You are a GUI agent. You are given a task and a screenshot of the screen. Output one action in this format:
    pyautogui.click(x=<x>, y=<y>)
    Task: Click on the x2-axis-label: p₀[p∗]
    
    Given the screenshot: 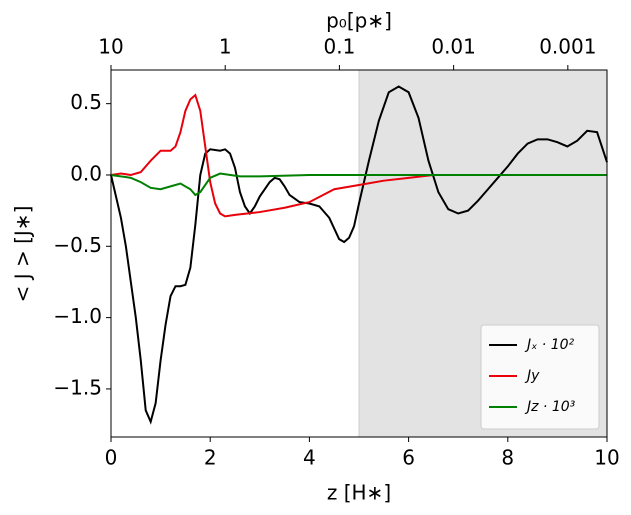 What is the action you would take?
    pyautogui.click(x=359, y=21)
    